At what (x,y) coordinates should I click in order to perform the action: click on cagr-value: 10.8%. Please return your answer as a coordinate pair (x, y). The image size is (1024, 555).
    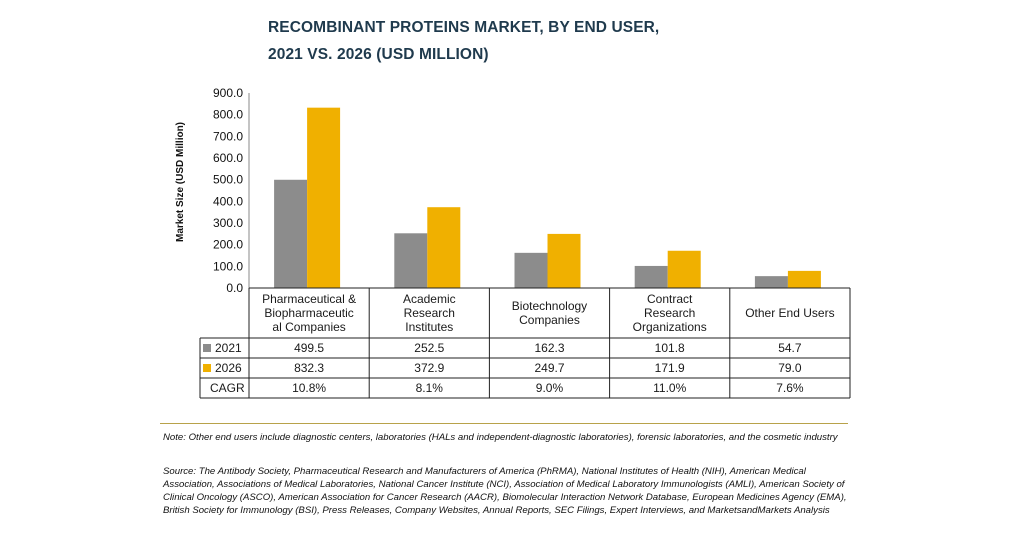
    Looking at the image, I should click on (309, 388).